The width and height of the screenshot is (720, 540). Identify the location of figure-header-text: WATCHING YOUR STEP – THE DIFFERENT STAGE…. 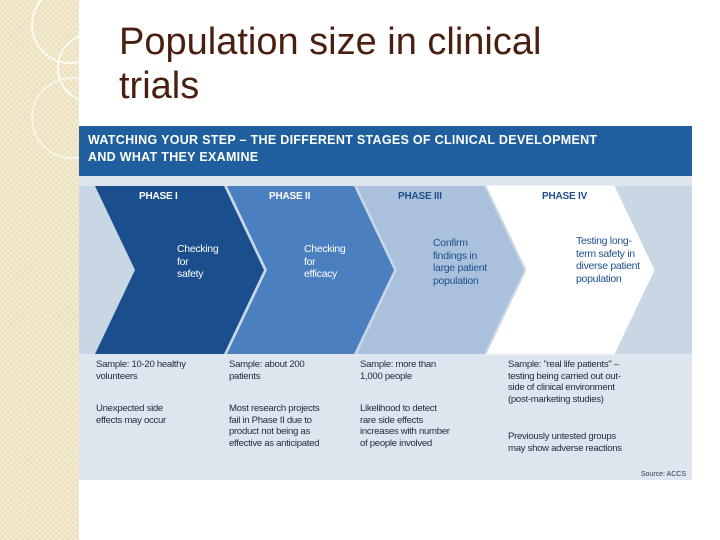
(388, 149).